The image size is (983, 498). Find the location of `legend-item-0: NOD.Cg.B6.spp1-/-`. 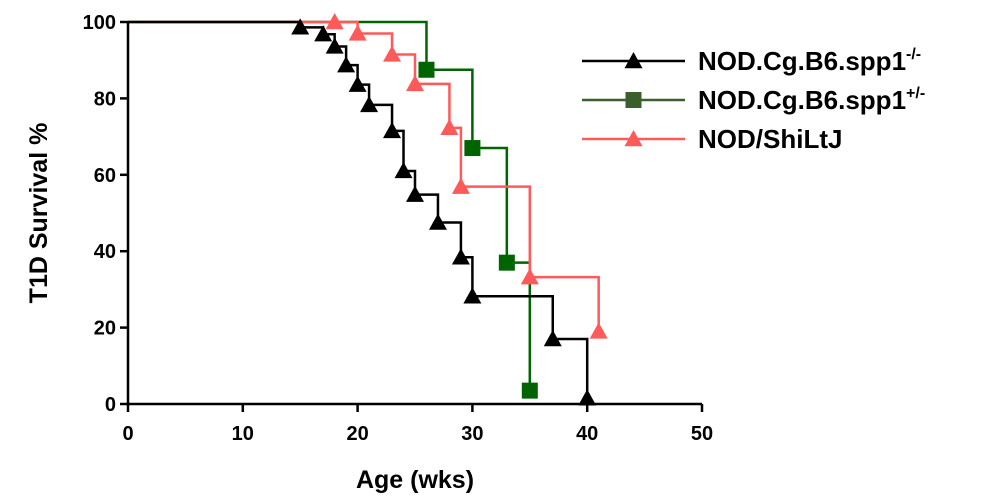

legend-item-0: NOD.Cg.B6.spp1-/- is located at coordinates (751, 61).